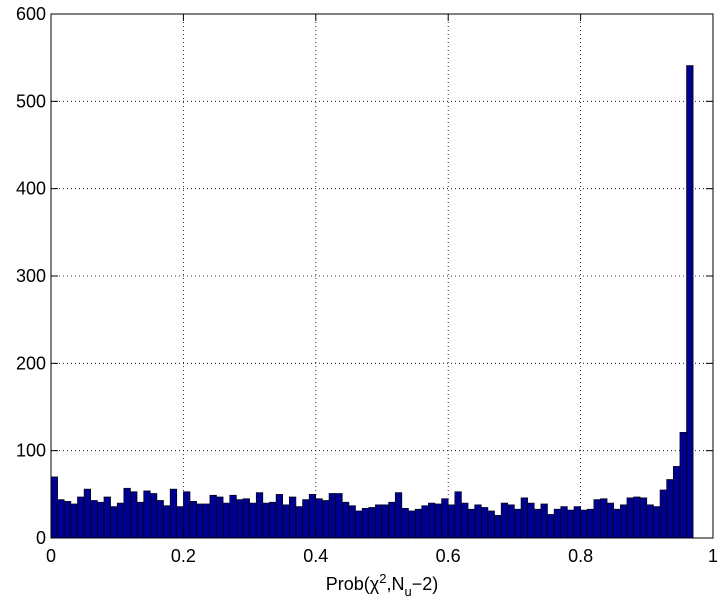 This screenshot has height=604, width=718. Describe the element at coordinates (41, 538) in the screenshot. I see `y-tick-label: 0` at that location.